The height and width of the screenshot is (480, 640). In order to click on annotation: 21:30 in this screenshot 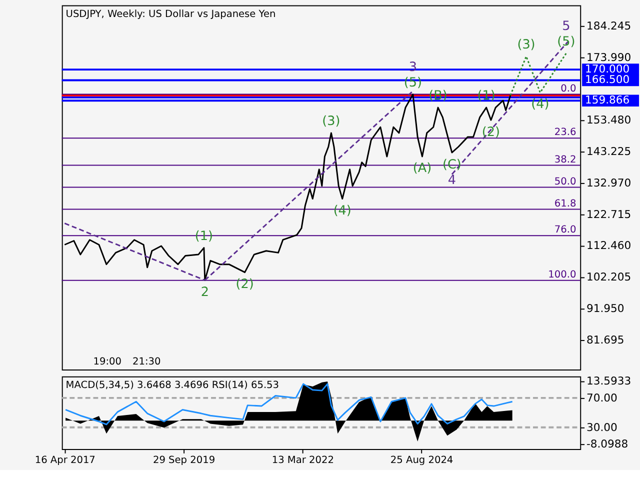, I will do `click(146, 362)`.